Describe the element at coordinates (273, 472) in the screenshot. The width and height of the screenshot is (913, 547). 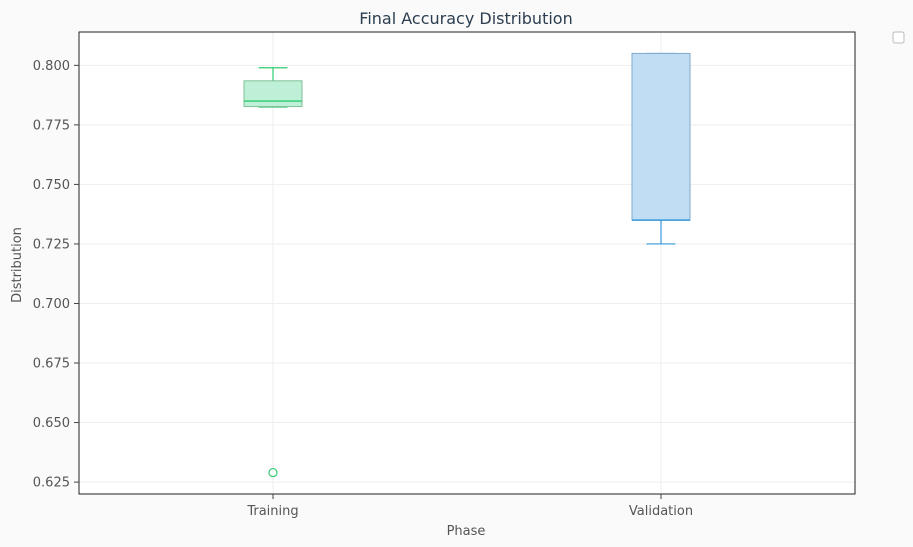
I see `outlier-point` at that location.